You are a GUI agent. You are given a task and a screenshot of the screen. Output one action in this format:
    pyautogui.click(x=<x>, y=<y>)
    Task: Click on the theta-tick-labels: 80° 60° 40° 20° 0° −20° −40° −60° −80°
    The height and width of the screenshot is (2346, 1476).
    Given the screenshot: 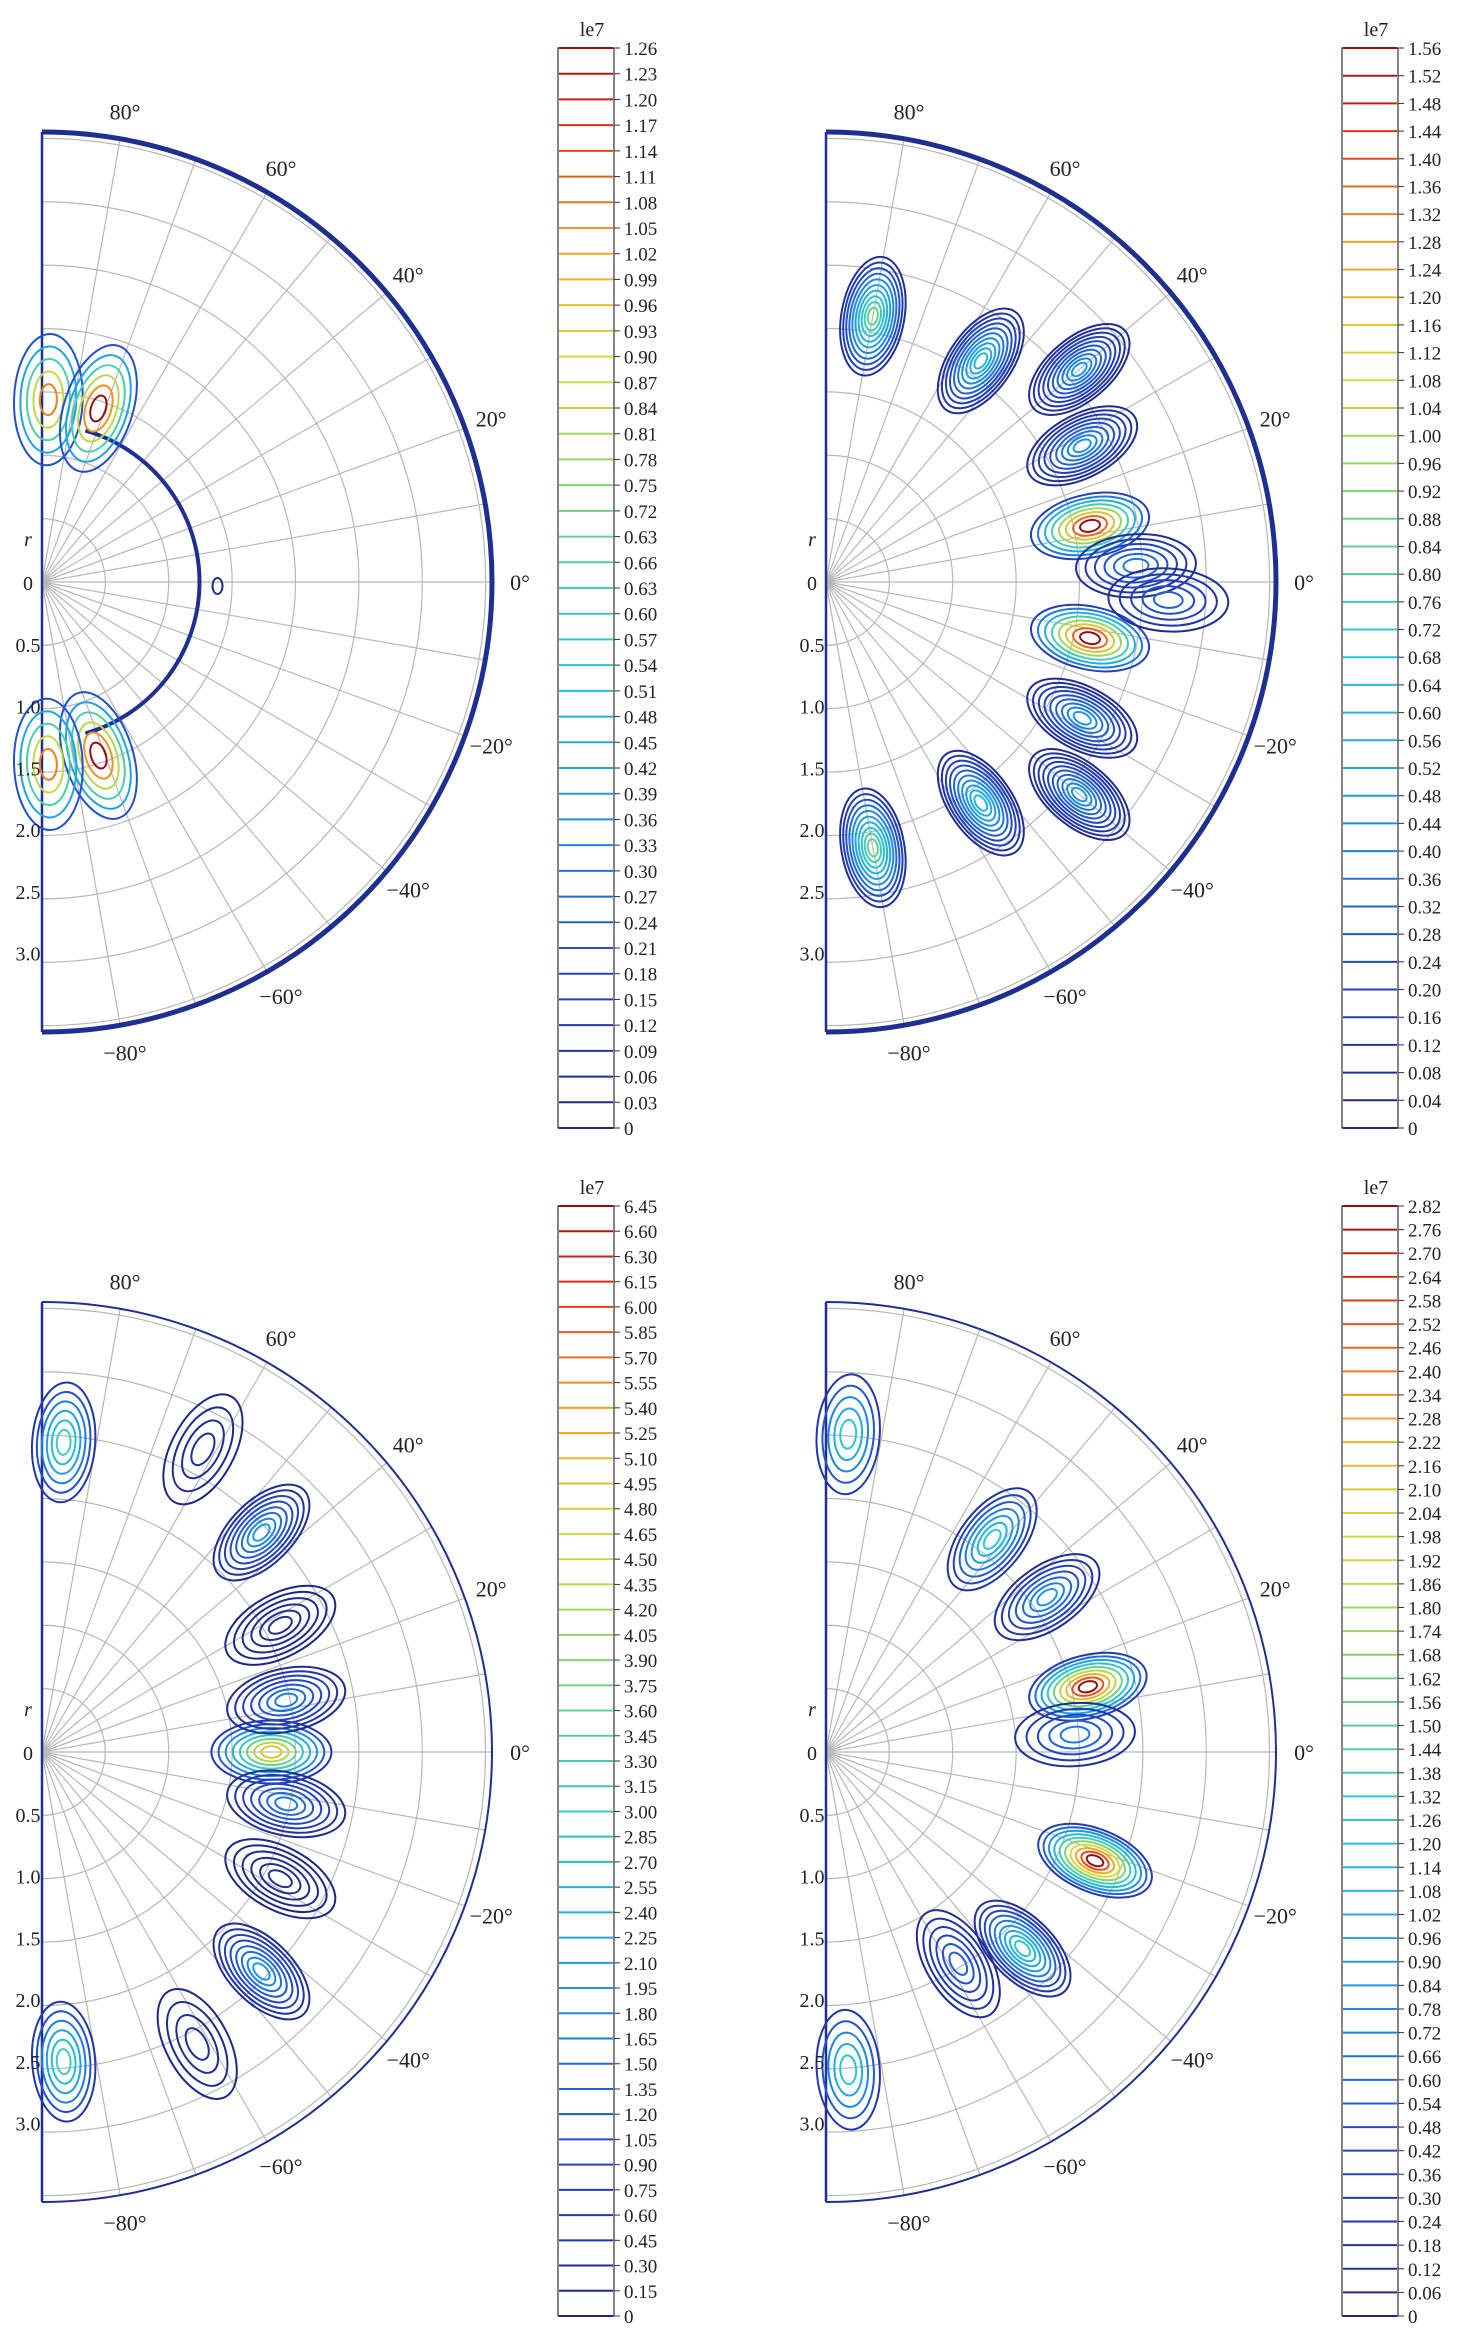 What is the action you would take?
    pyautogui.click(x=316, y=582)
    